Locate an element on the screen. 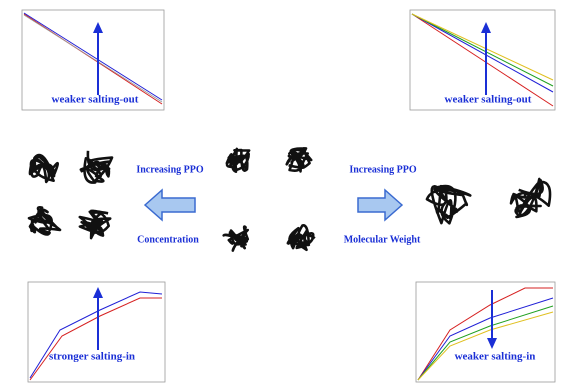 The height and width of the screenshot is (392, 565). chart-bottom-right: weaker salting-in is located at coordinates (485, 332).